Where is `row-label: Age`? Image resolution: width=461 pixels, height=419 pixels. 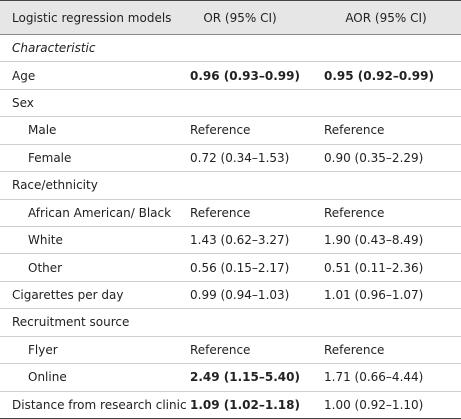
row-label: Age is located at coordinates (24, 75).